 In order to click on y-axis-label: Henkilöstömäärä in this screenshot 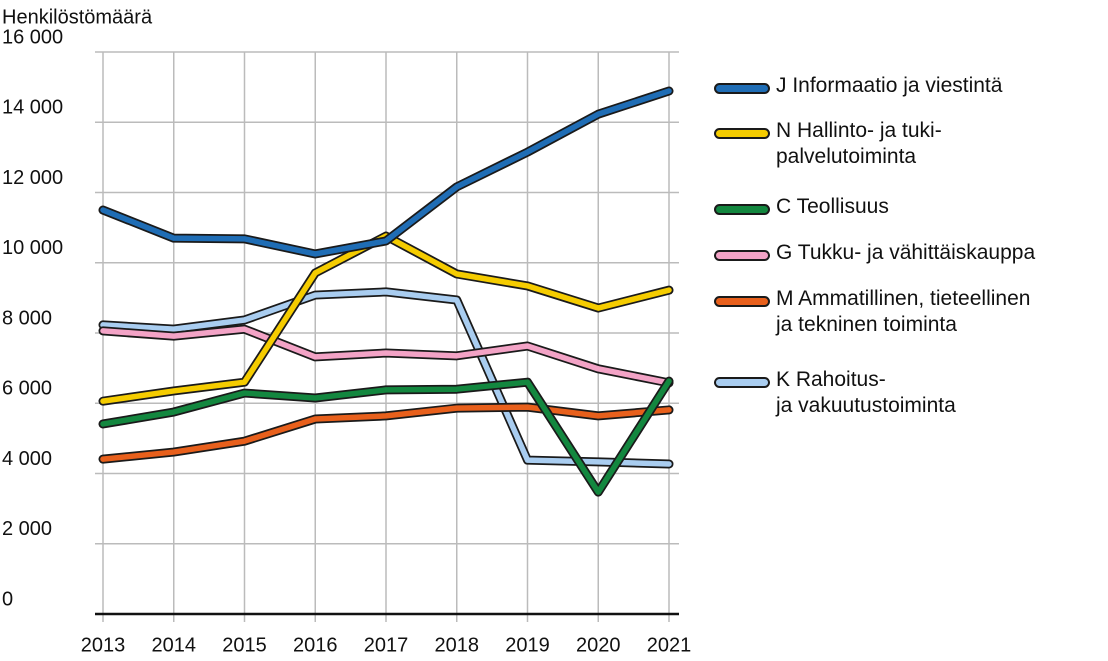, I will do `click(77, 17)`.